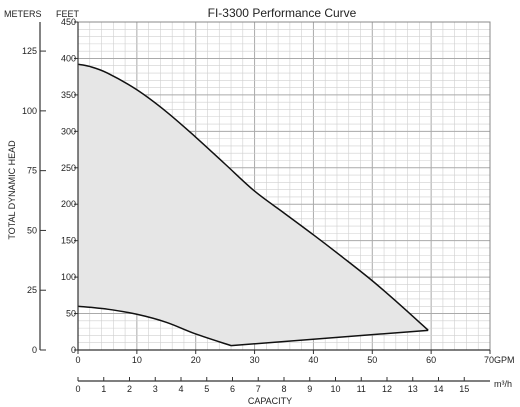  What do you see at coordinates (313, 360) in the screenshot?
I see `x-tick-label: 40` at bounding box center [313, 360].